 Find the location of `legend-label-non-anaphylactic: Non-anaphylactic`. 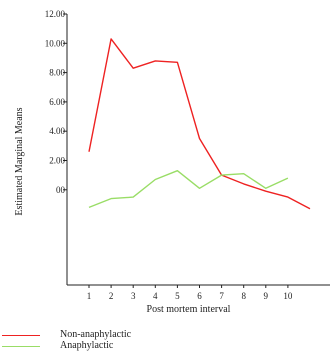

legend-label-non-anaphylactic: Non-anaphylactic is located at coordinates (96, 334).